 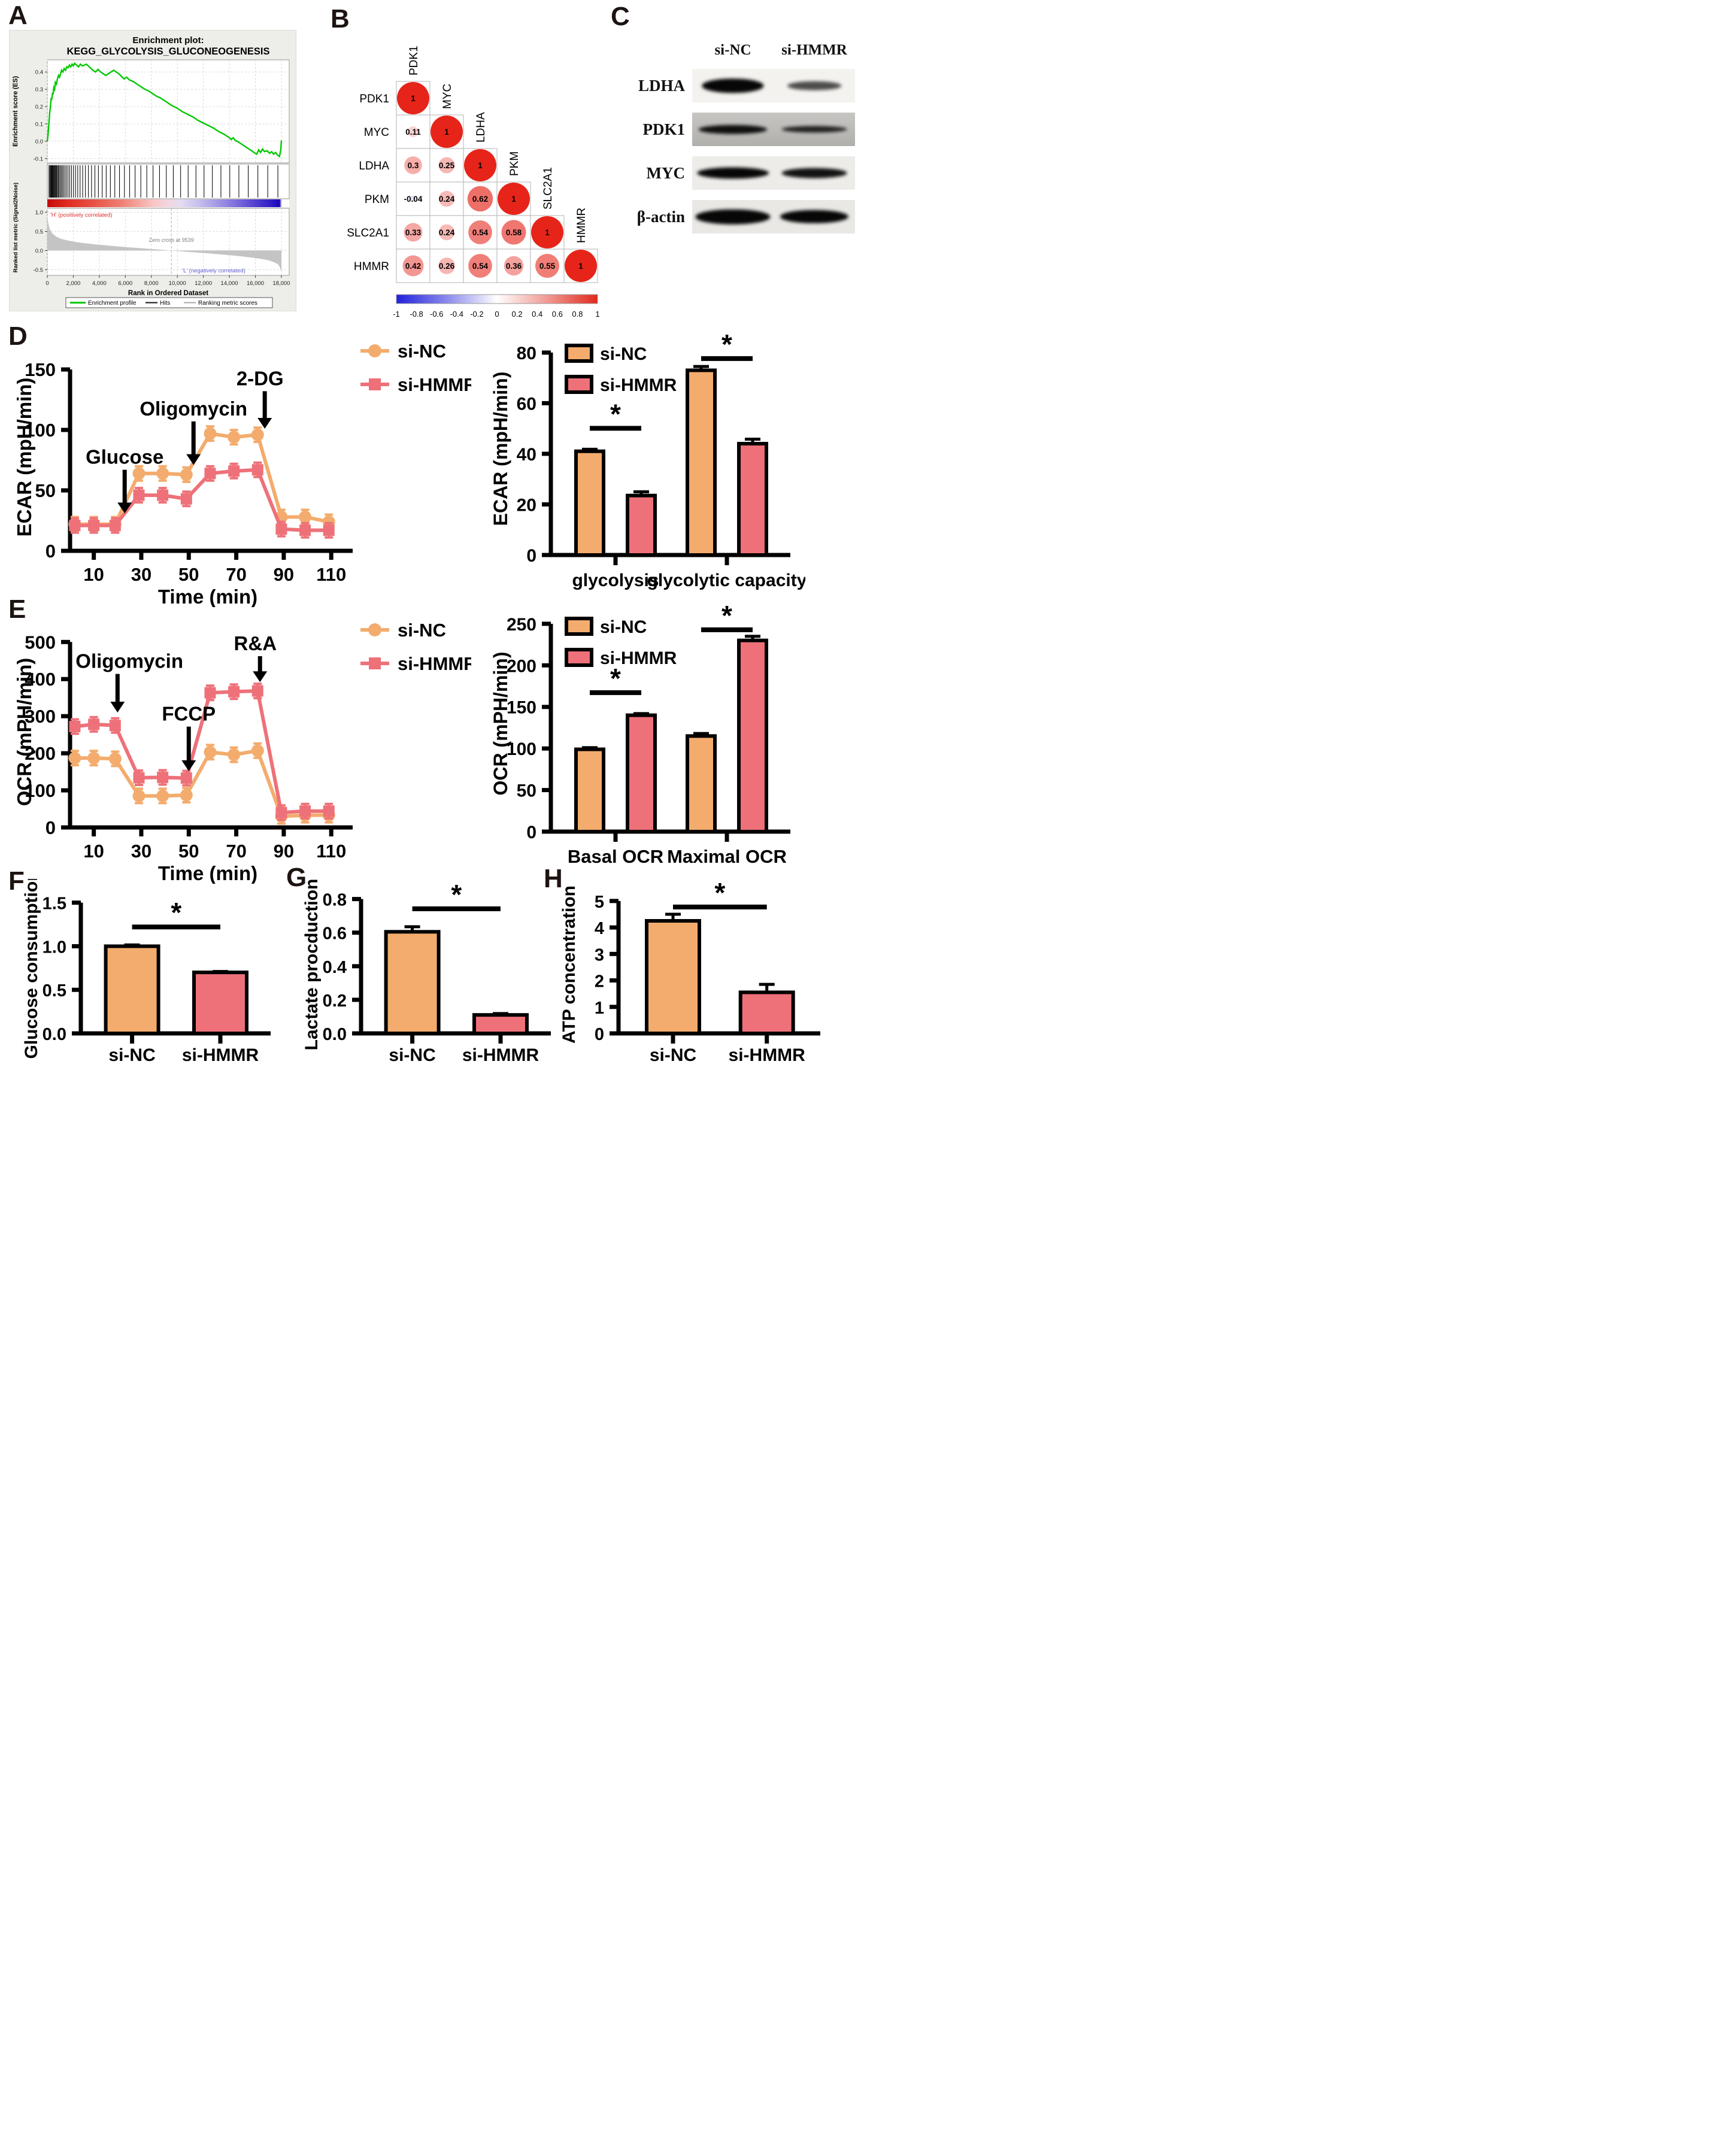 I want to click on category-label: Basal OCR, so click(x=615, y=856).